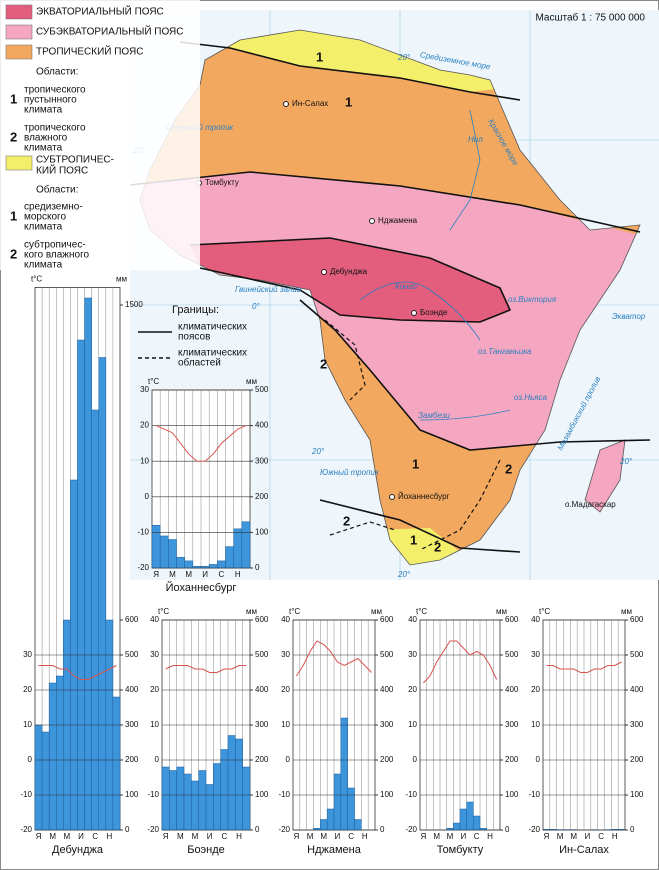 The image size is (659, 870). I want to click on legend-label: поясов, so click(194, 337).